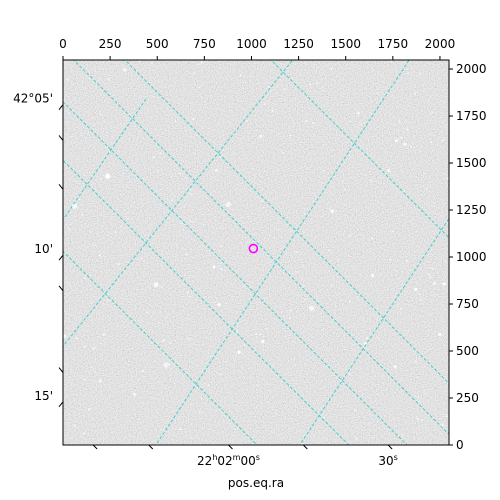 The image size is (500, 500). I want to click on dec-tick-label: 15', so click(43, 396).